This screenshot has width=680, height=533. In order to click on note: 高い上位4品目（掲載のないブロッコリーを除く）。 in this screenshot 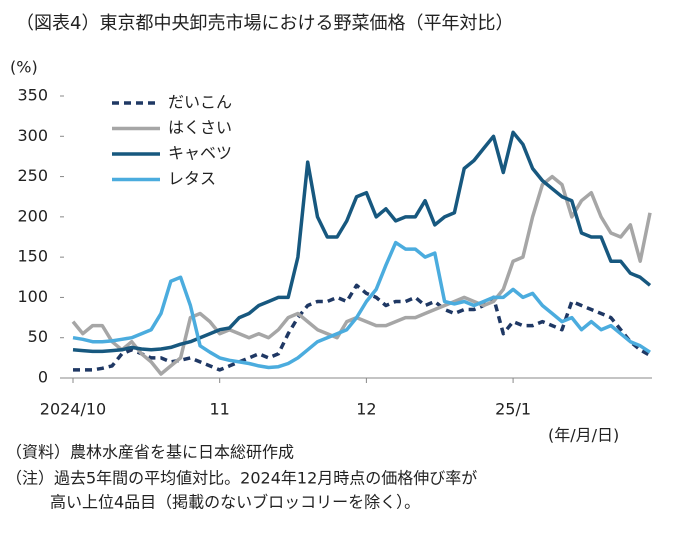, I will do `click(235, 502)`.